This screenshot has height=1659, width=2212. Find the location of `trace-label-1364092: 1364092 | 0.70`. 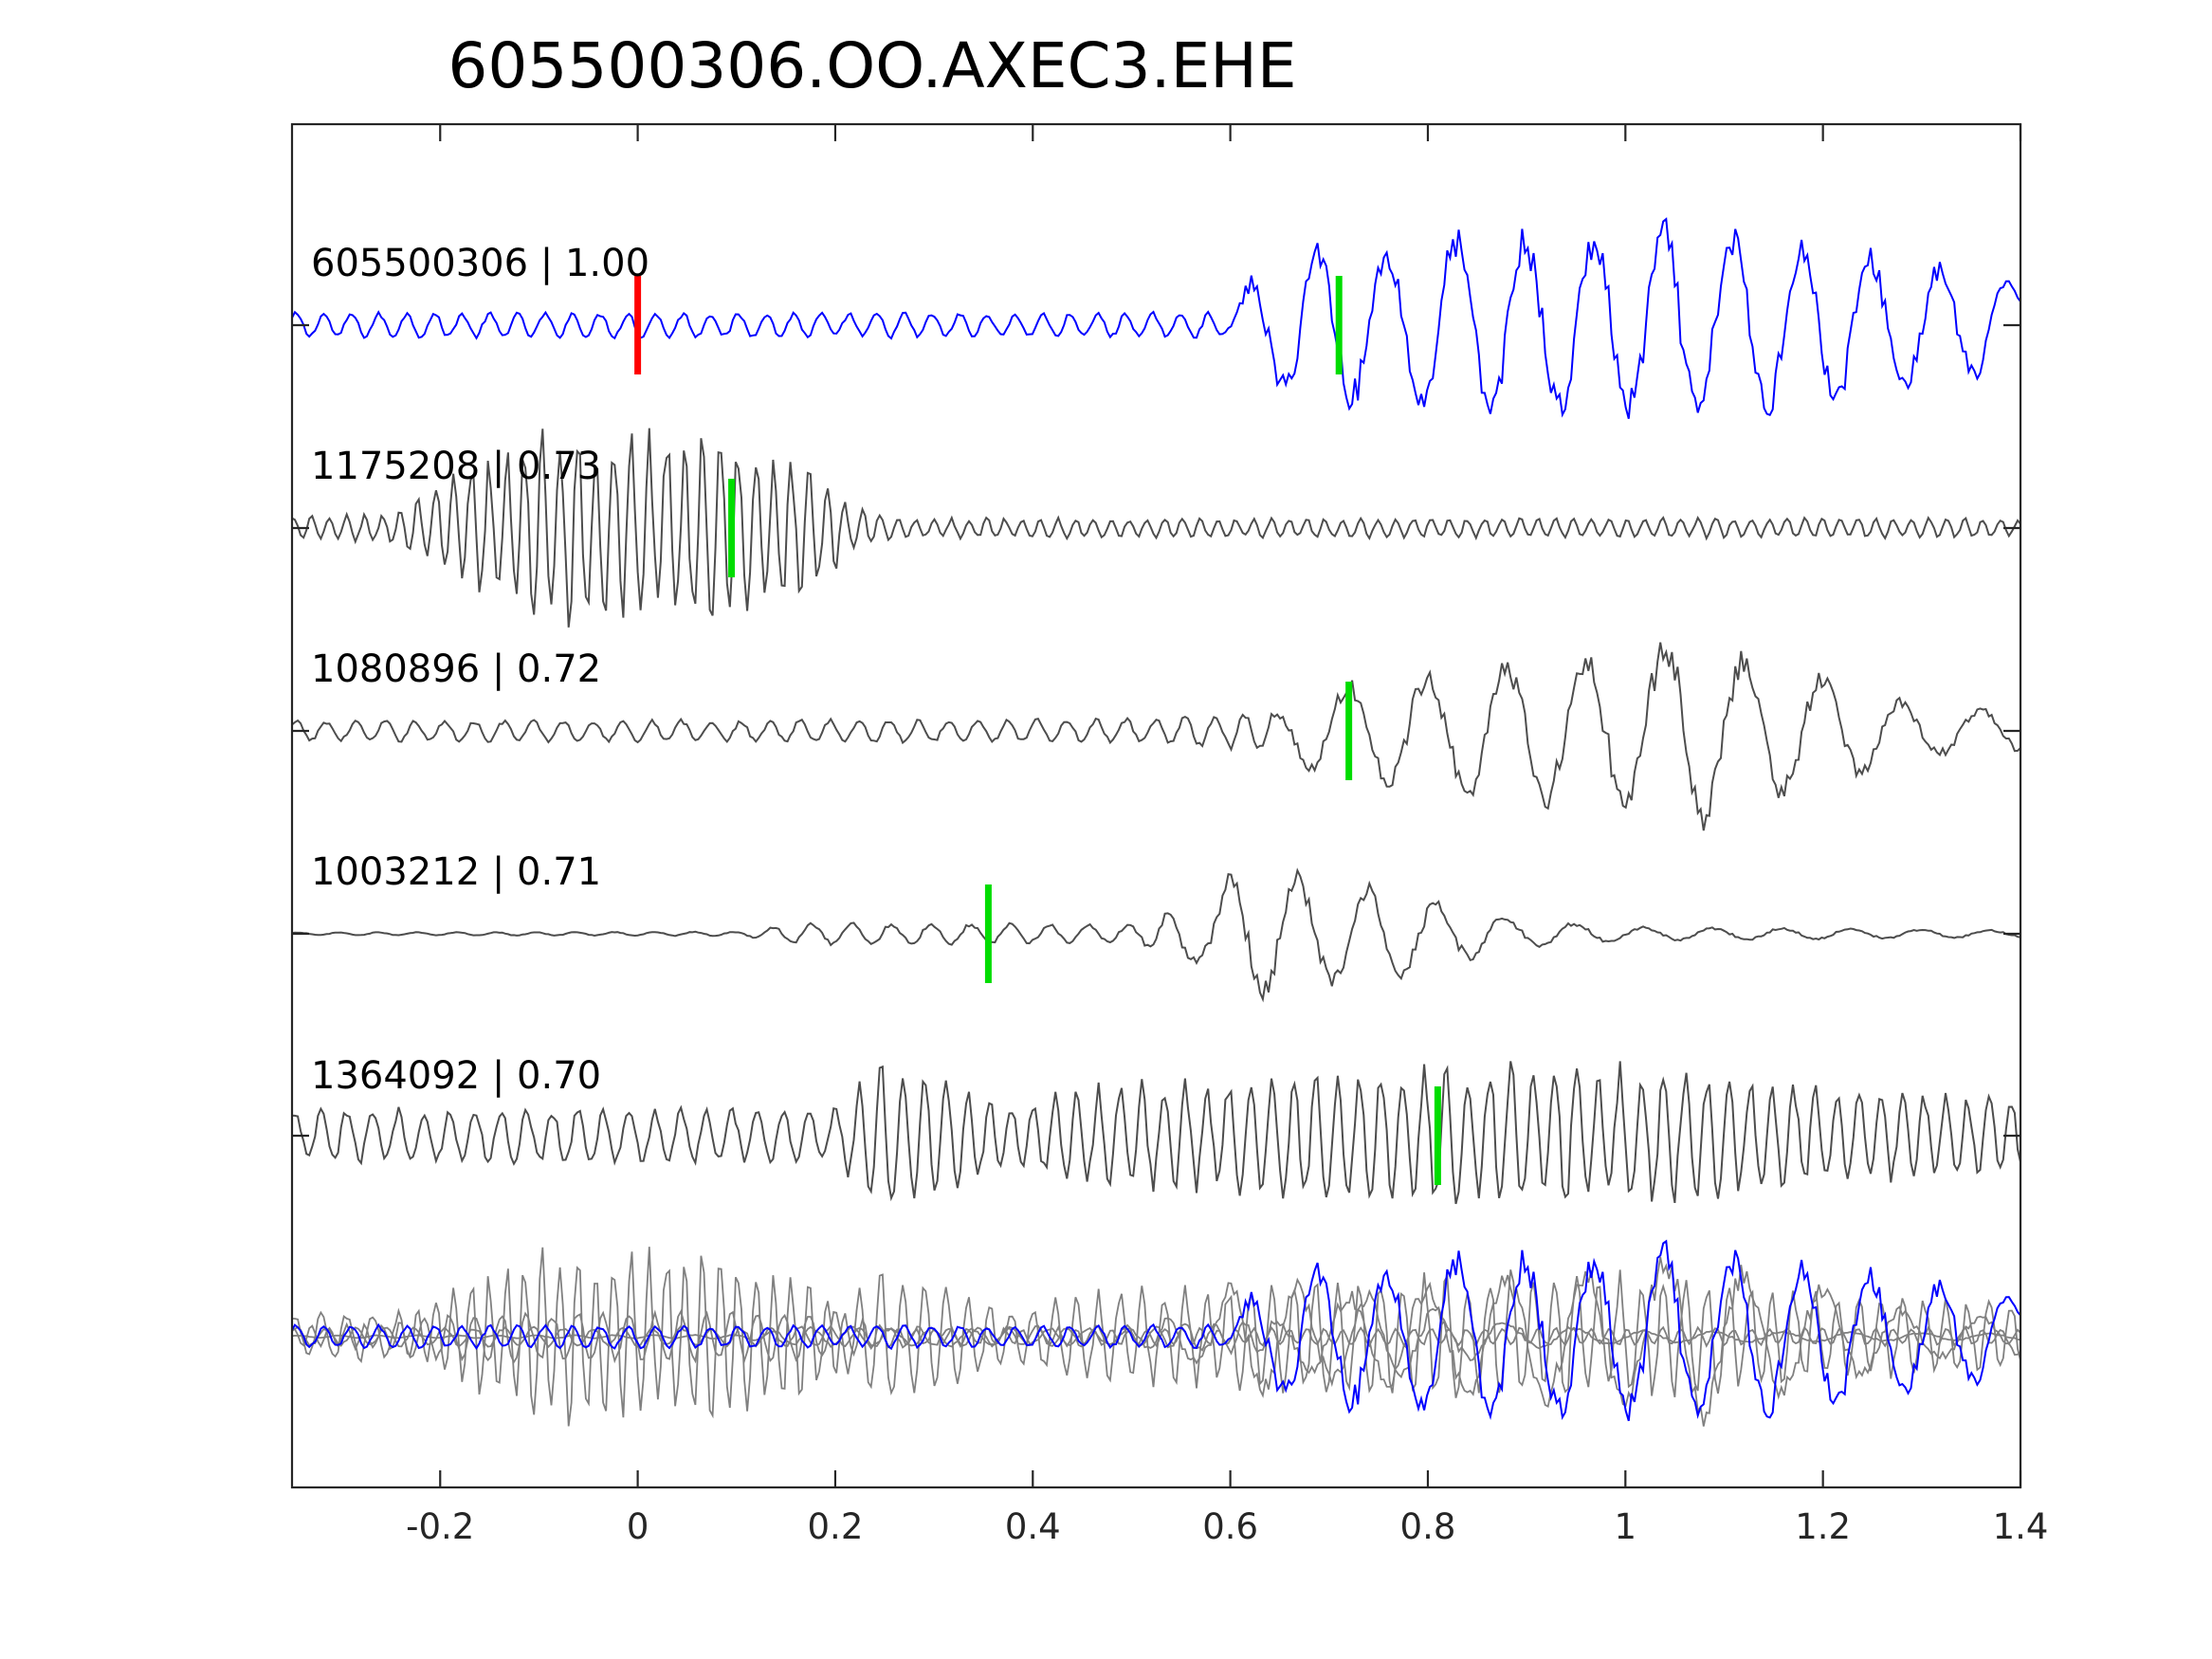

trace-label-1364092: 1364092 | 0.70 is located at coordinates (456, 1076).